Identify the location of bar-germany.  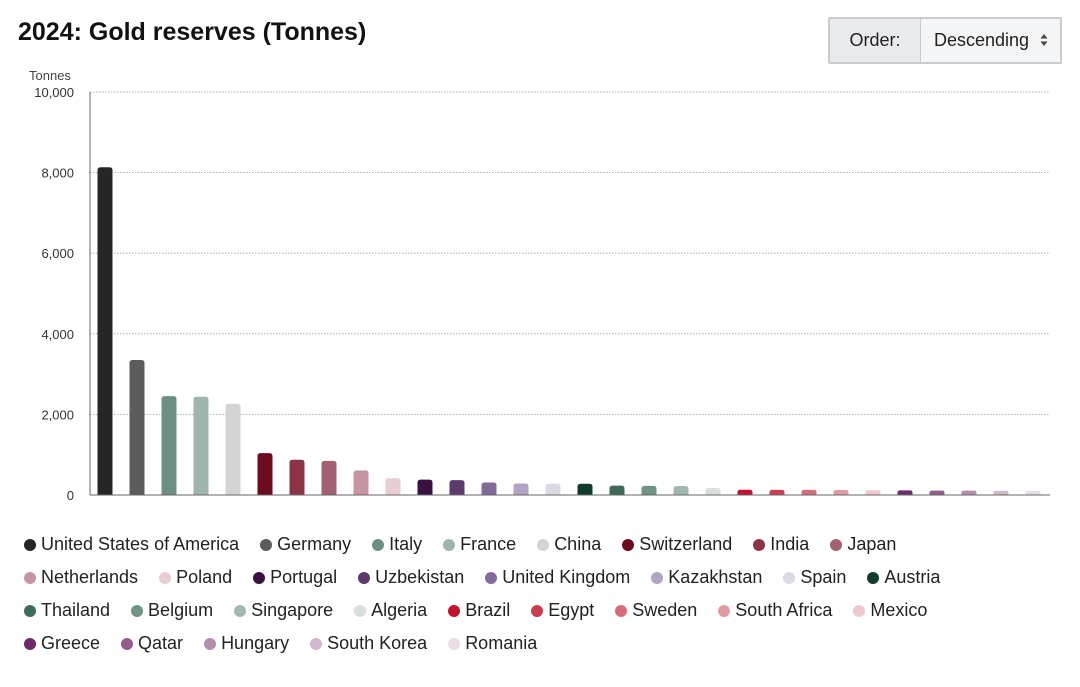
(137, 427).